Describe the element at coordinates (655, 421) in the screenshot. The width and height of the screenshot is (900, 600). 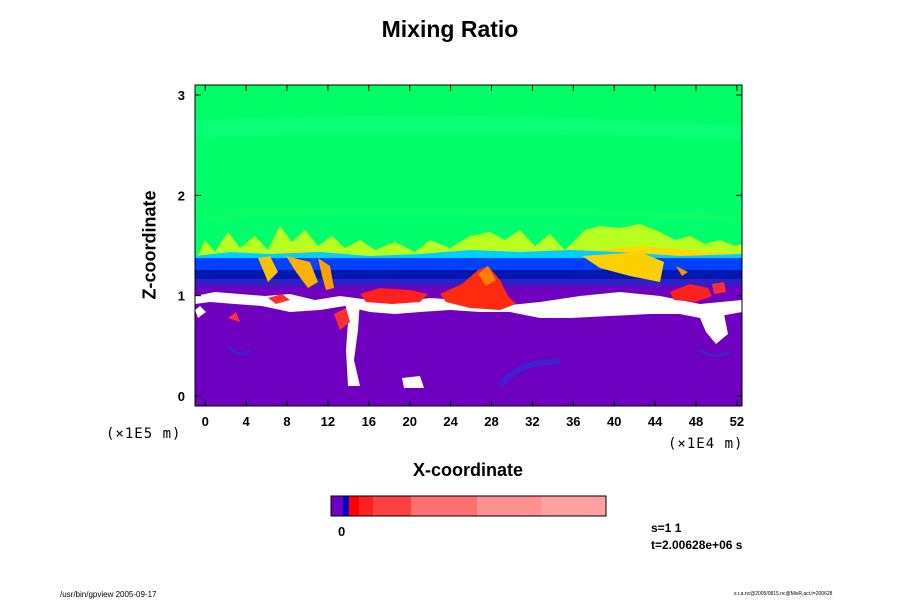
I see `x-tick-label: 44` at that location.